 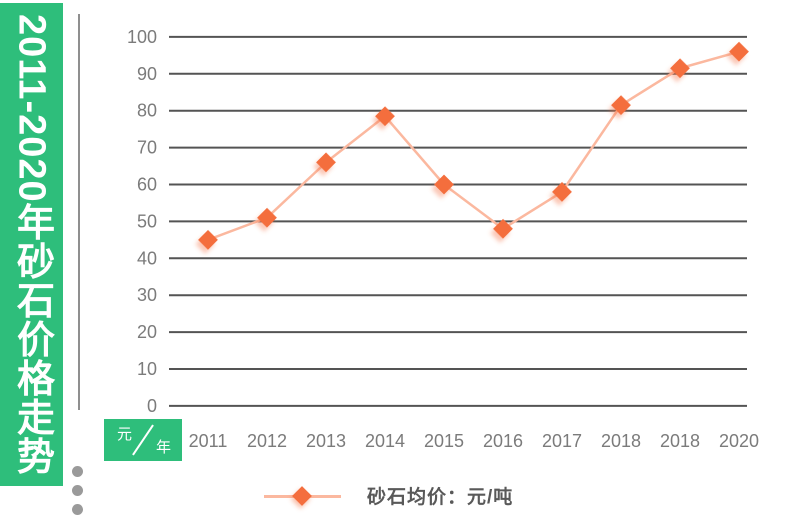 I want to click on y-tick-label: 50, so click(x=147, y=221).